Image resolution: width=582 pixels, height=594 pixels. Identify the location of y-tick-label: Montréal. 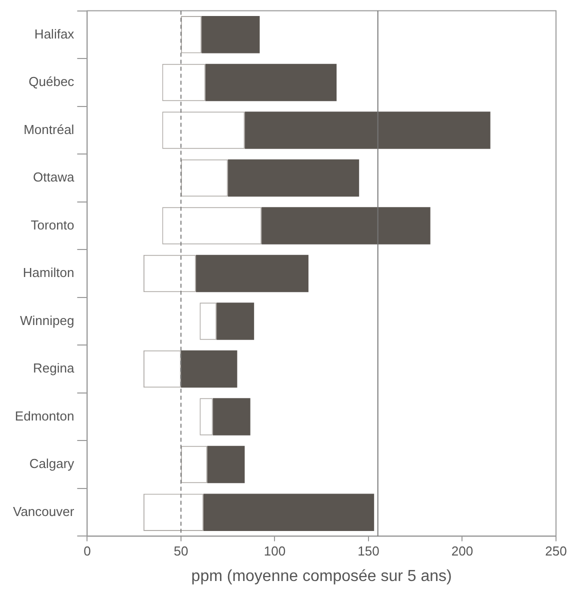
(49, 129).